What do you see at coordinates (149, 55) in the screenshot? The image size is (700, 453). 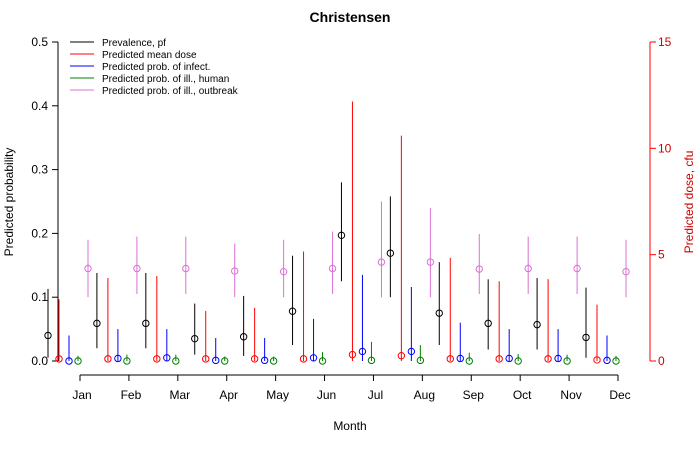 I see `legend-label: Predicted mean dose` at bounding box center [149, 55].